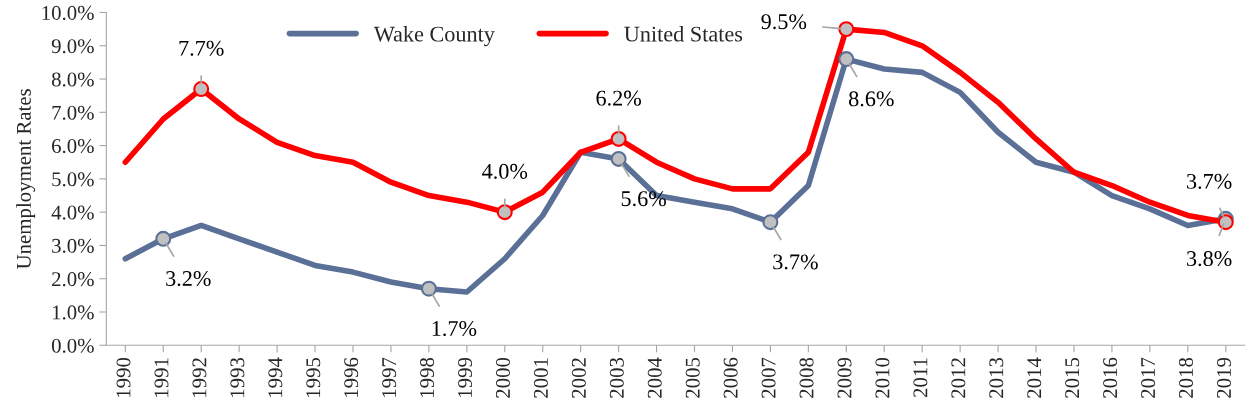  Describe the element at coordinates (73, 245) in the screenshot. I see `y-tick-label: 3.0%` at that location.